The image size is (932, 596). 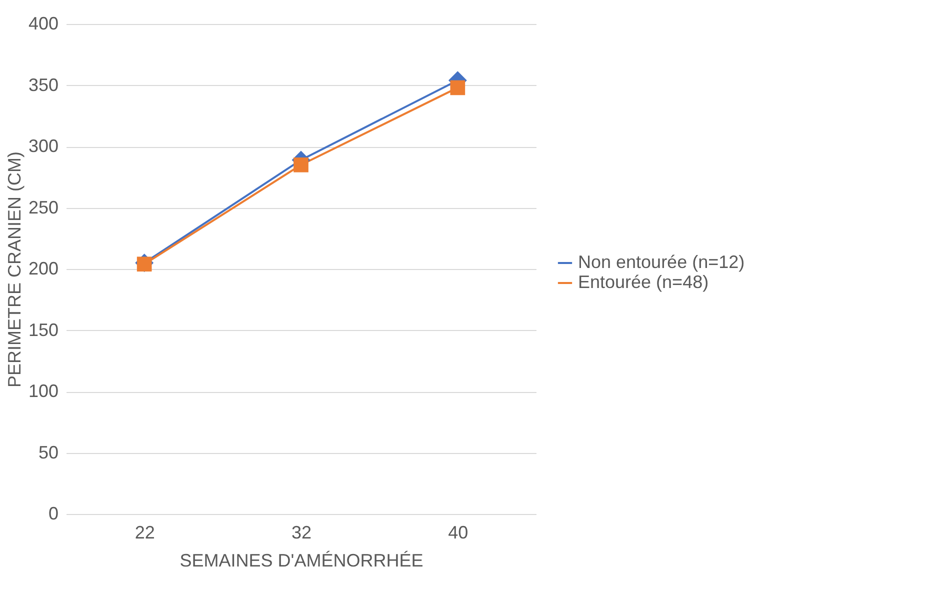 I want to click on x-tick-label: 40, so click(x=458, y=532).